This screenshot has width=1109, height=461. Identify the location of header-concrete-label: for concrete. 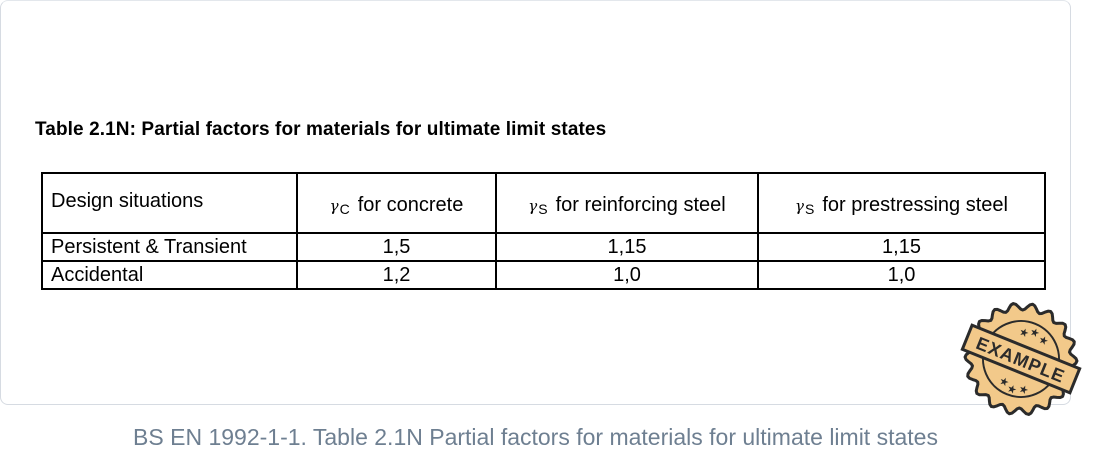
(410, 204).